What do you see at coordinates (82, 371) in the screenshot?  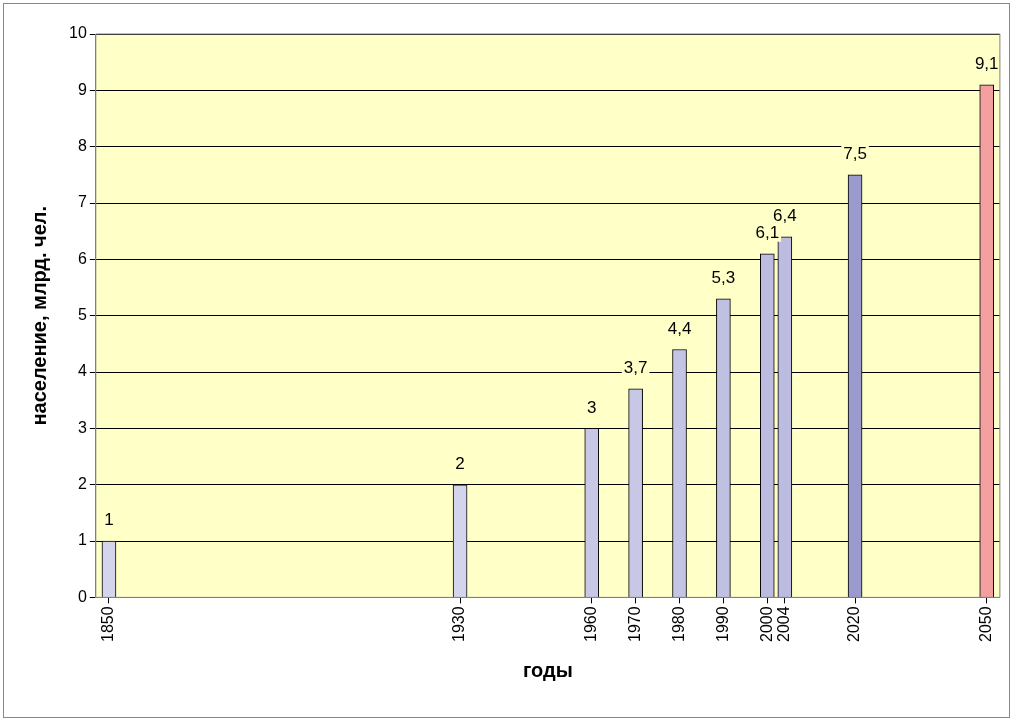 I see `y-tick-label: 4` at bounding box center [82, 371].